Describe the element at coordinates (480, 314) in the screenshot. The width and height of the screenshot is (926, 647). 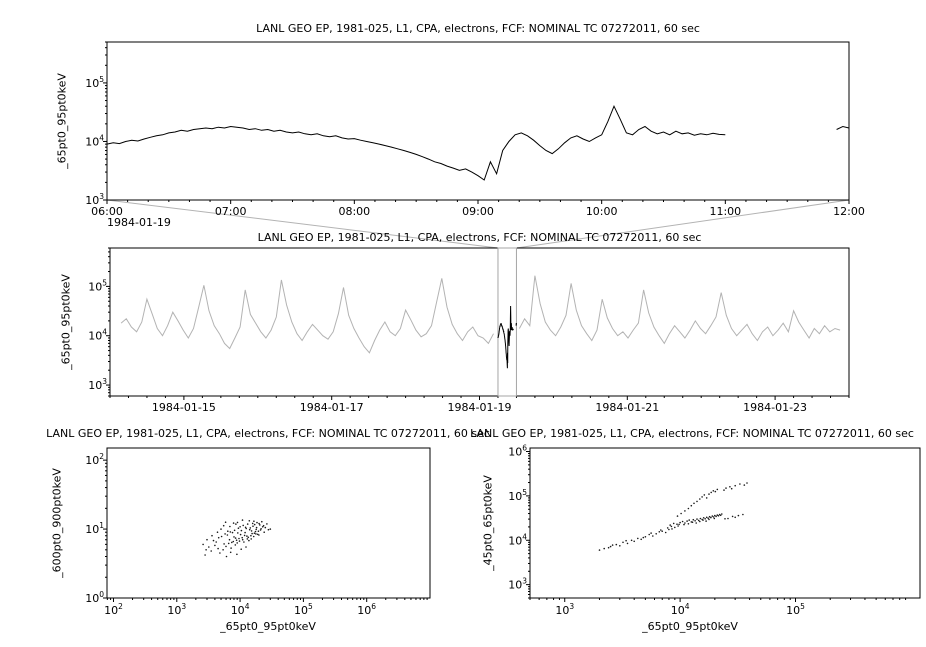
I see `series-line` at that location.